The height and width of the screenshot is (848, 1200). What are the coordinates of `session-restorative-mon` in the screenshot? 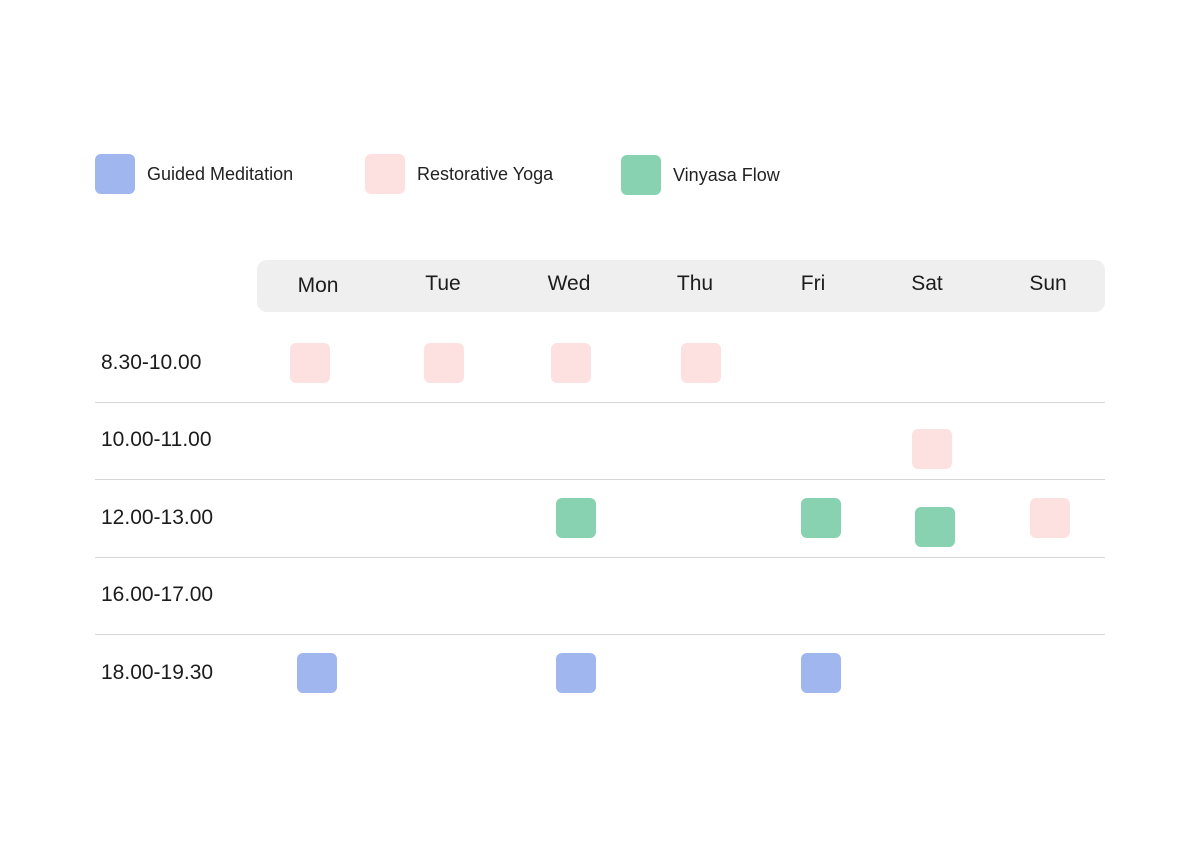 It's located at (310, 363).